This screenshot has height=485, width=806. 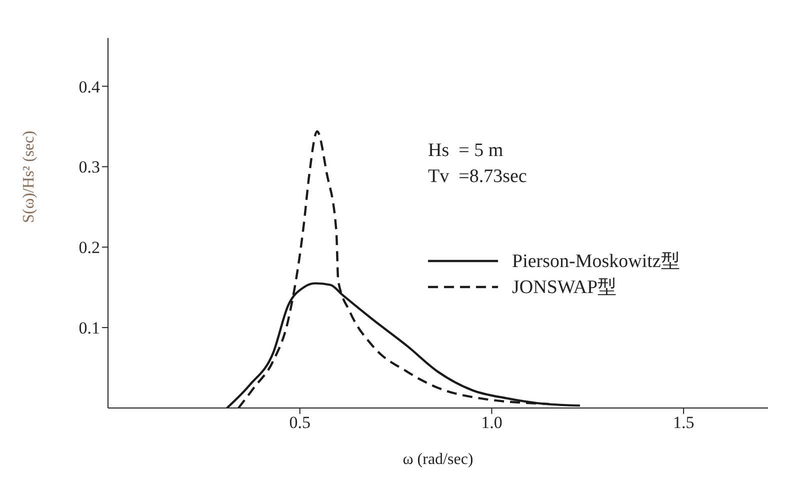 I want to click on y-tick-label: 0.2, so click(x=89, y=248).